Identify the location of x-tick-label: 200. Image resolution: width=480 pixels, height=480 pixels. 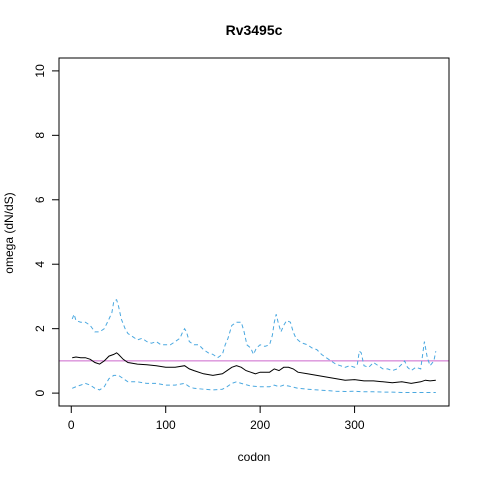
(260, 425).